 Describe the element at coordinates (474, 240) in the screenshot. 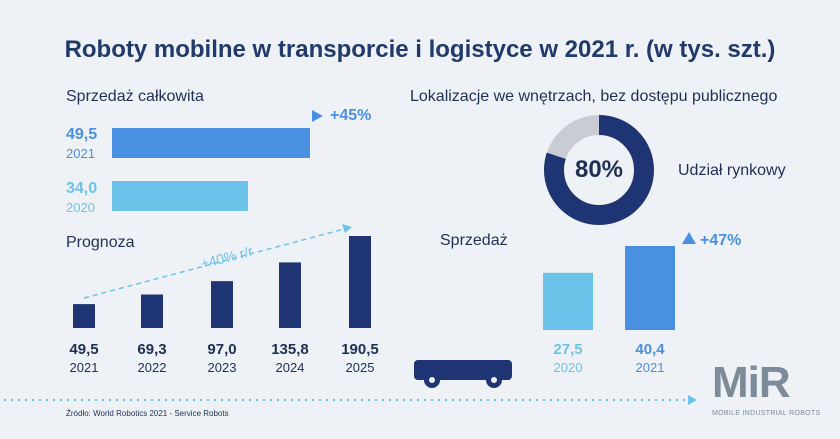

I see `indoor-sales-heading: Sprzedaż` at that location.